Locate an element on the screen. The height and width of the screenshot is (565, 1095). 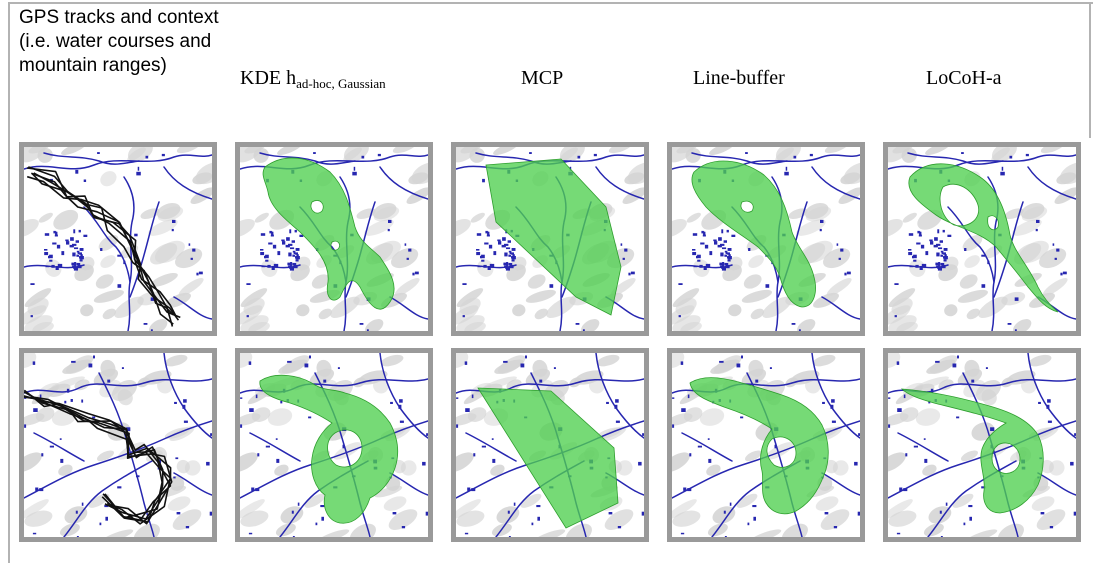
header-mcp: MCP is located at coordinates (542, 78).